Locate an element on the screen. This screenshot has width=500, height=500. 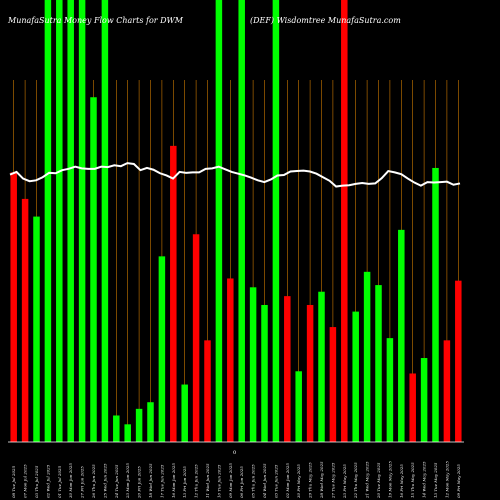
x-tick-label: 13 Fri Jun 2025 is located at coordinates (184, 482).